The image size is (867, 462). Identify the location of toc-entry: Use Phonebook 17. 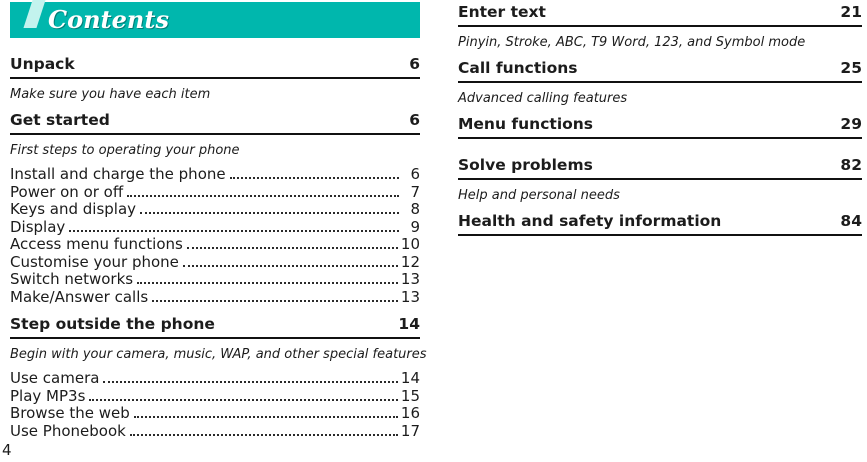
(215, 431).